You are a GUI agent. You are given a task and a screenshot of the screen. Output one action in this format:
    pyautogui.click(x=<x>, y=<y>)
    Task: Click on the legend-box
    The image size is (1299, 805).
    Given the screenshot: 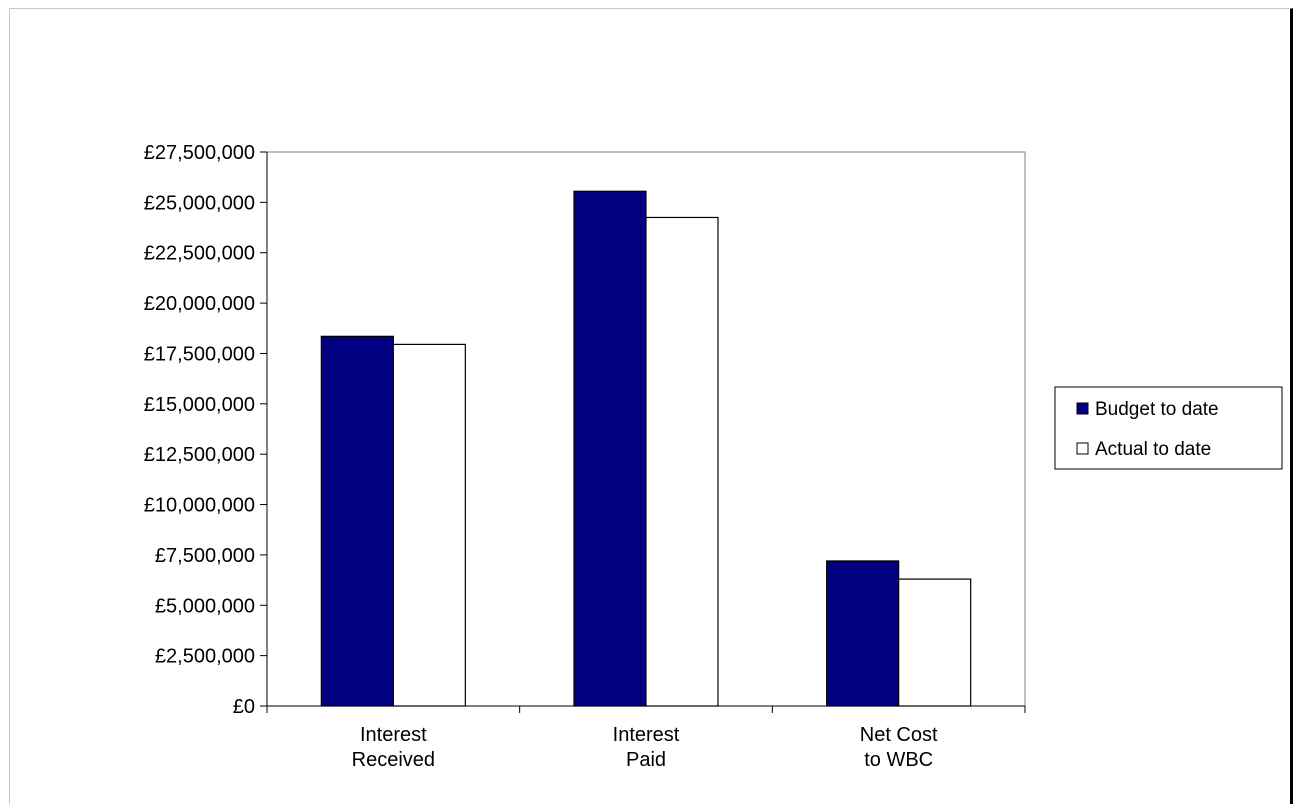 What is the action you would take?
    pyautogui.click(x=1168, y=428)
    